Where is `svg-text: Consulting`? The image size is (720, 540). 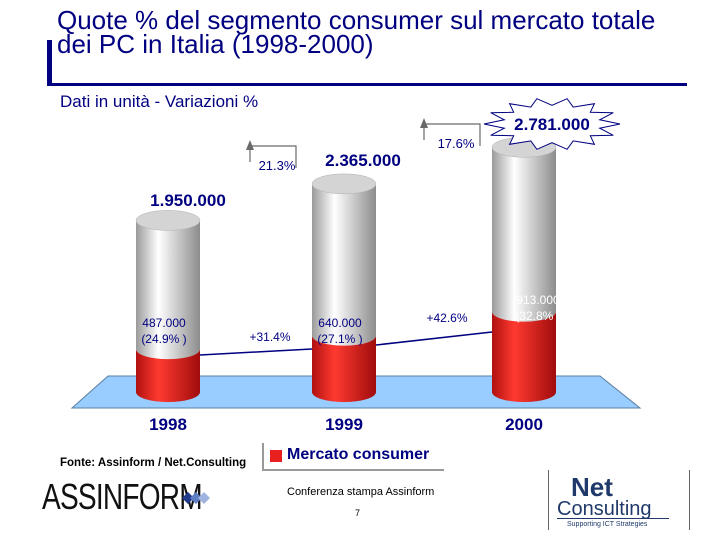
svg-text: Consulting is located at coordinates (604, 509).